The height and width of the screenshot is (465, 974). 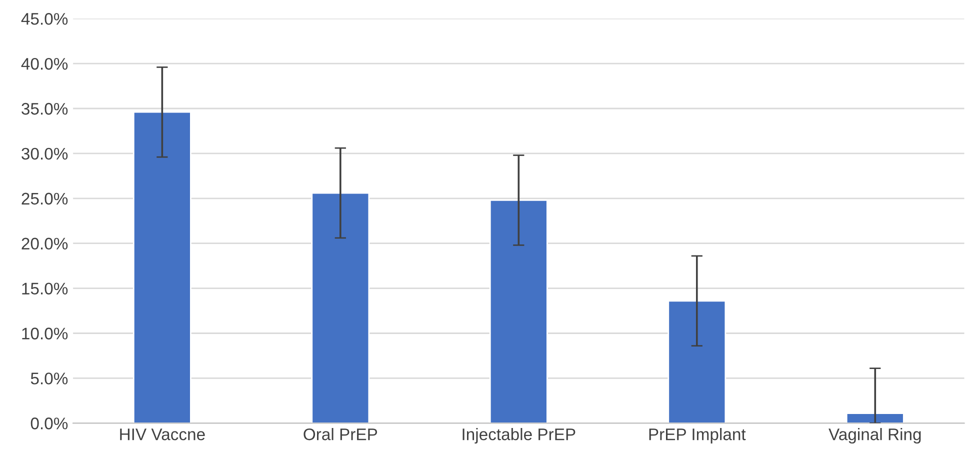 I want to click on y-tick-label: 25.0%, so click(x=45, y=198).